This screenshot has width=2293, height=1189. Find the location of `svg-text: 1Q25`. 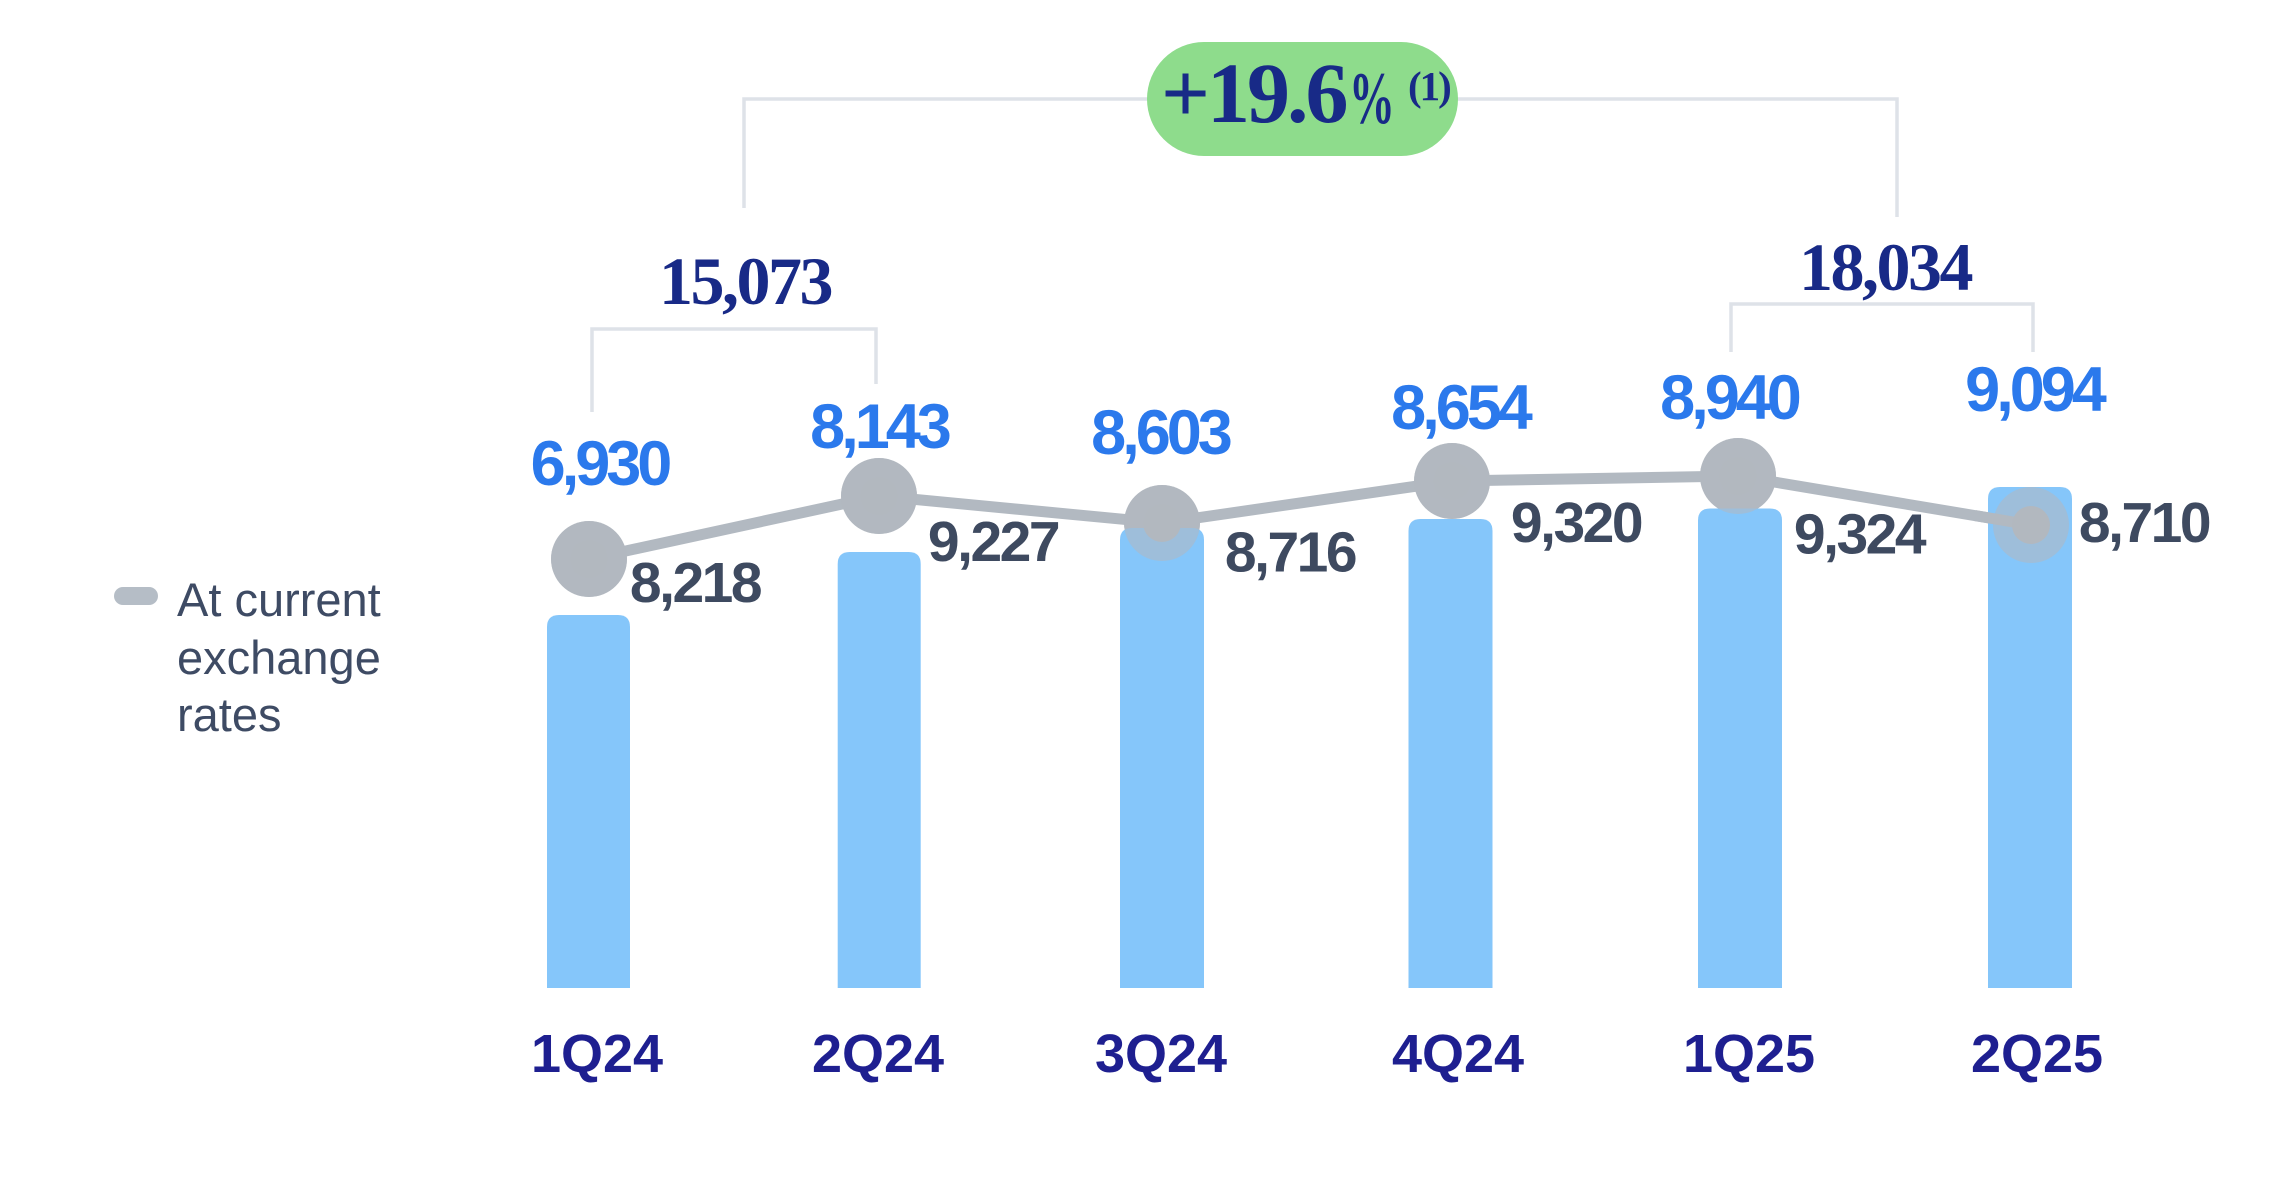

svg-text: 1Q25 is located at coordinates (1749, 1054).